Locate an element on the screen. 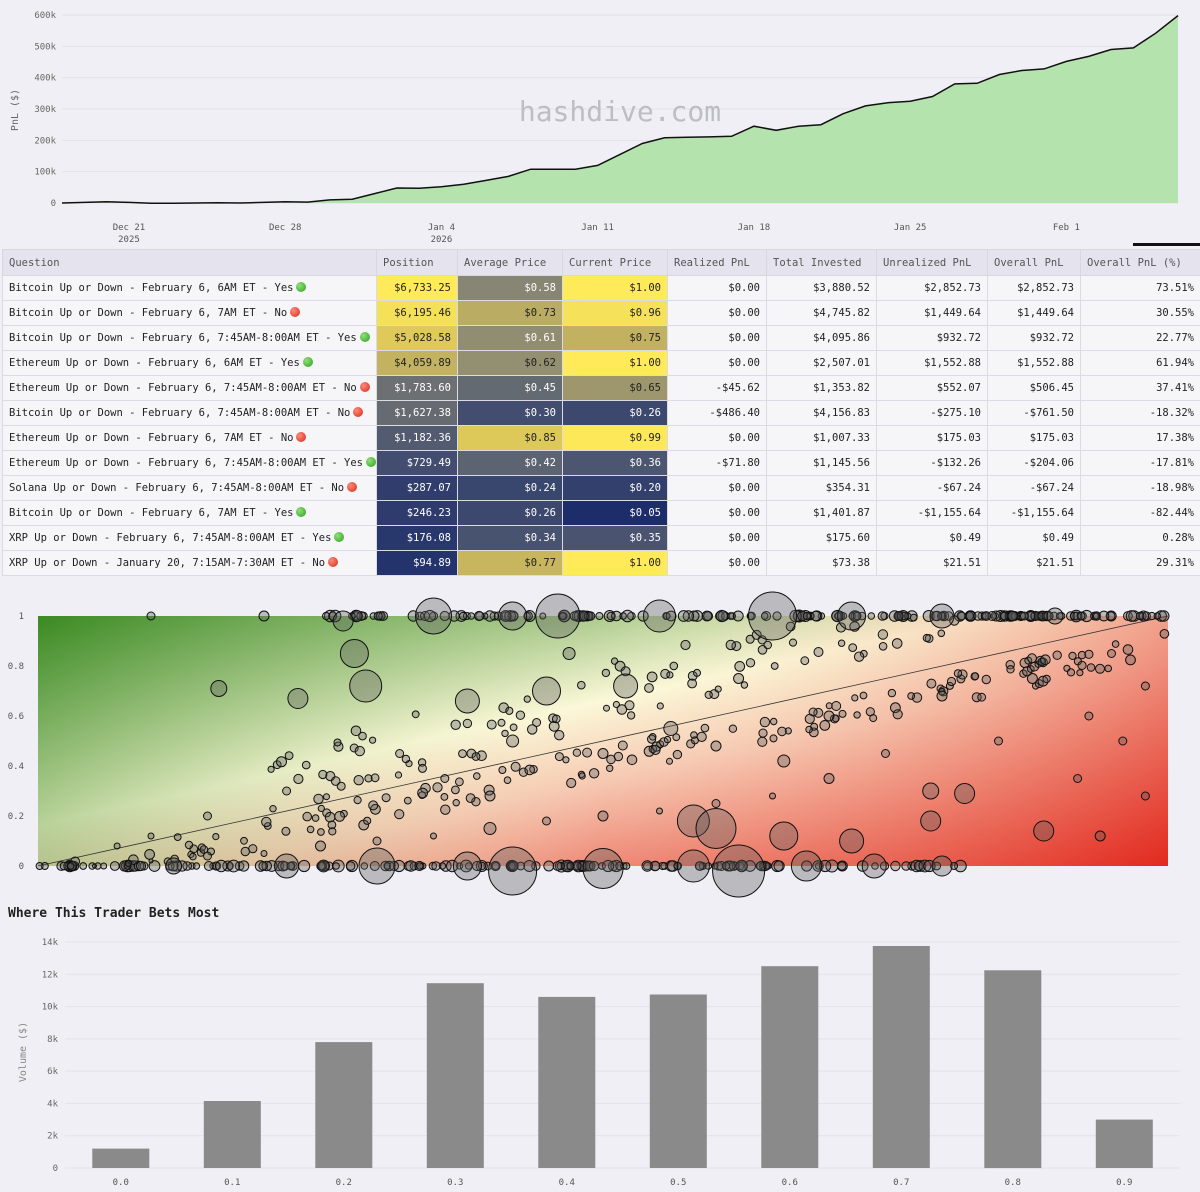 This screenshot has height=1192, width=1200. cell-average-price-text: $0.85 is located at coordinates (540, 438).